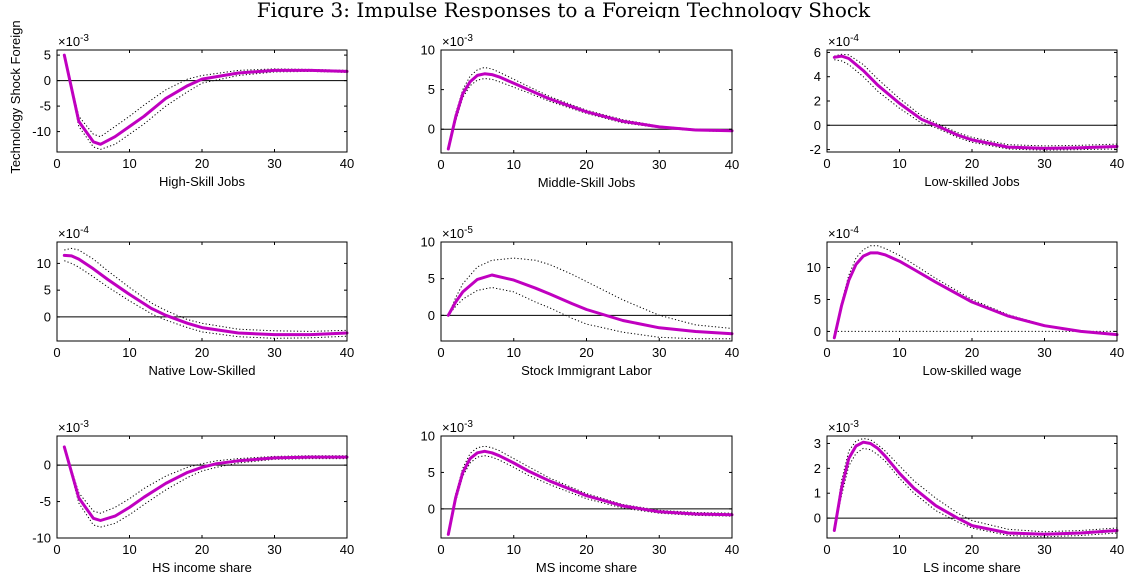 Image resolution: width=1127 pixels, height=573 pixels. Describe the element at coordinates (972, 566) in the screenshot. I see `x-axis-label: LS income share` at that location.